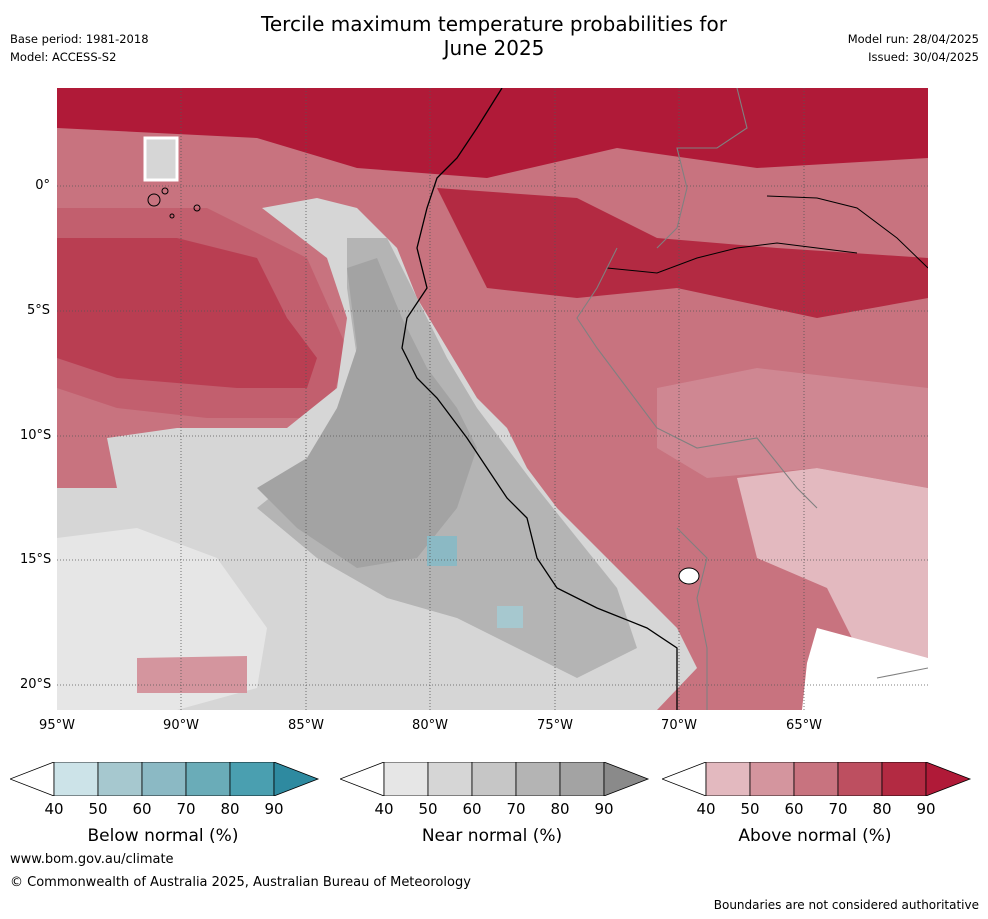 This screenshot has height=919, width=988. Describe the element at coordinates (815, 836) in the screenshot. I see `colorbar-label-above: Above normal (%)` at that location.